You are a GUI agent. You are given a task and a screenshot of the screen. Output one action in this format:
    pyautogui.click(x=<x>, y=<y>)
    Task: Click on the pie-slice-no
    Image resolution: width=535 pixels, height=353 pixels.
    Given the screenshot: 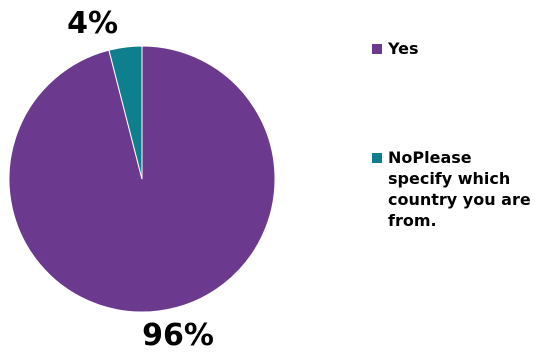 What is the action you would take?
    pyautogui.click(x=125, y=112)
    